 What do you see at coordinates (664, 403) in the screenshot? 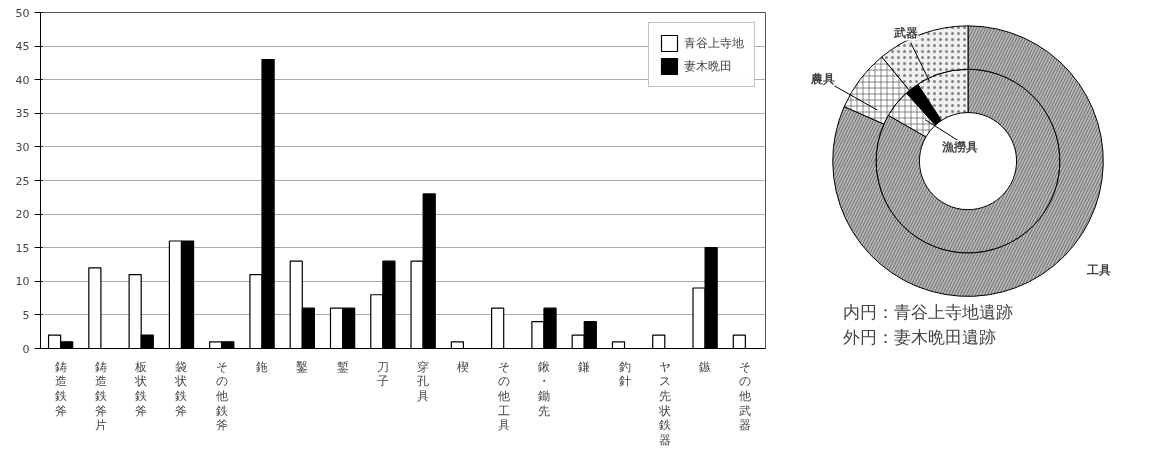
I see `x-tick-label: ヤス先状鉄器` at bounding box center [664, 403].